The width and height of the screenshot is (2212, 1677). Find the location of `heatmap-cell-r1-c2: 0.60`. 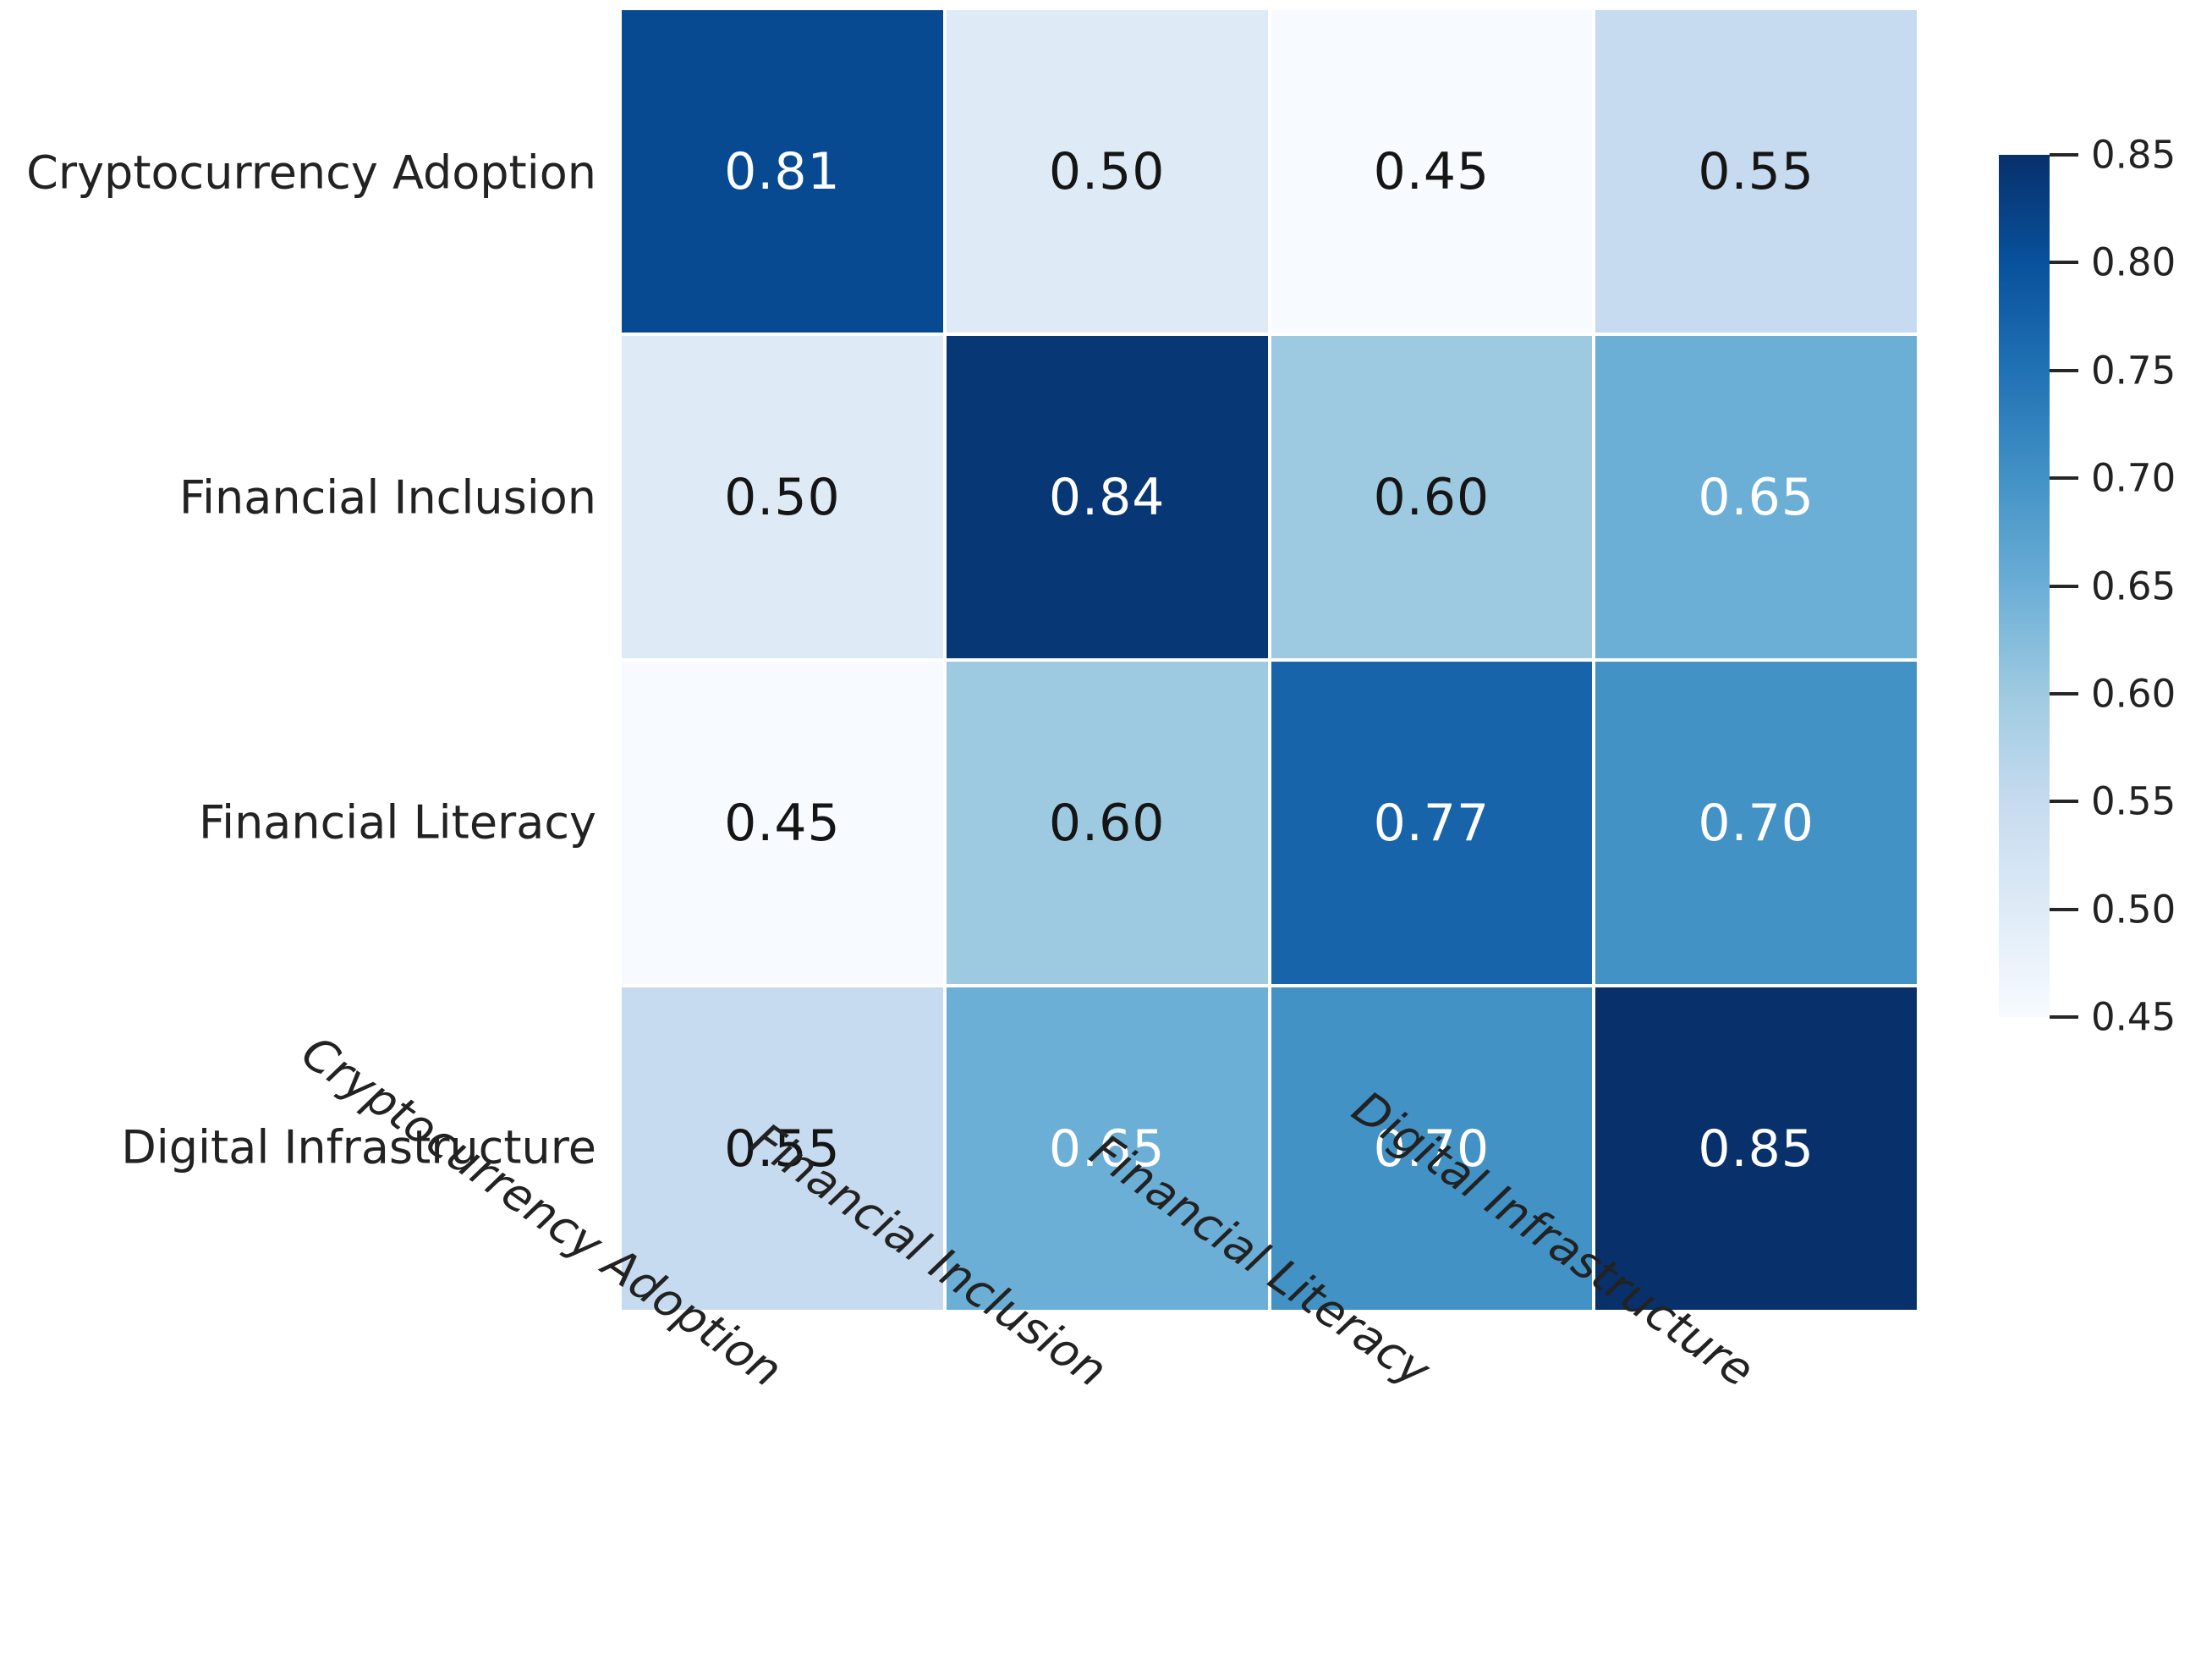

heatmap-cell-r1-c2: 0.60 is located at coordinates (1432, 497).